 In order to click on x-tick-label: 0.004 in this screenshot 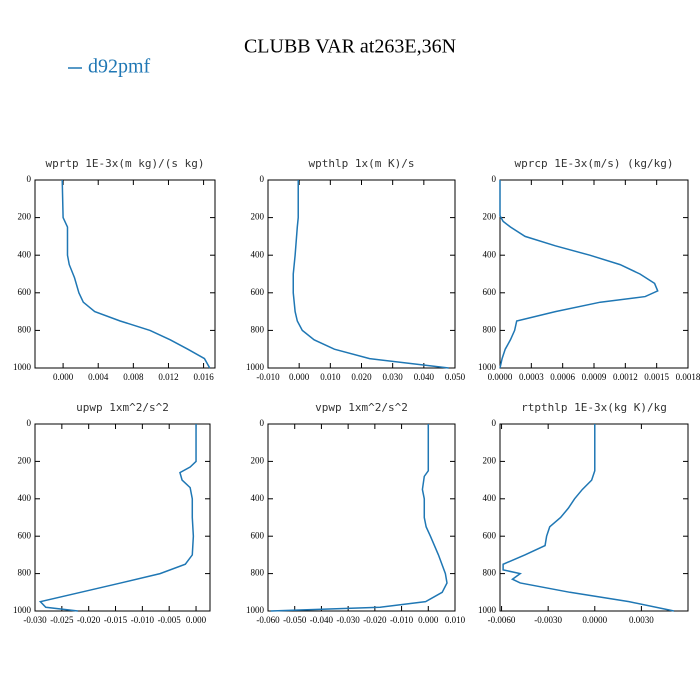, I will do `click(98, 377)`.